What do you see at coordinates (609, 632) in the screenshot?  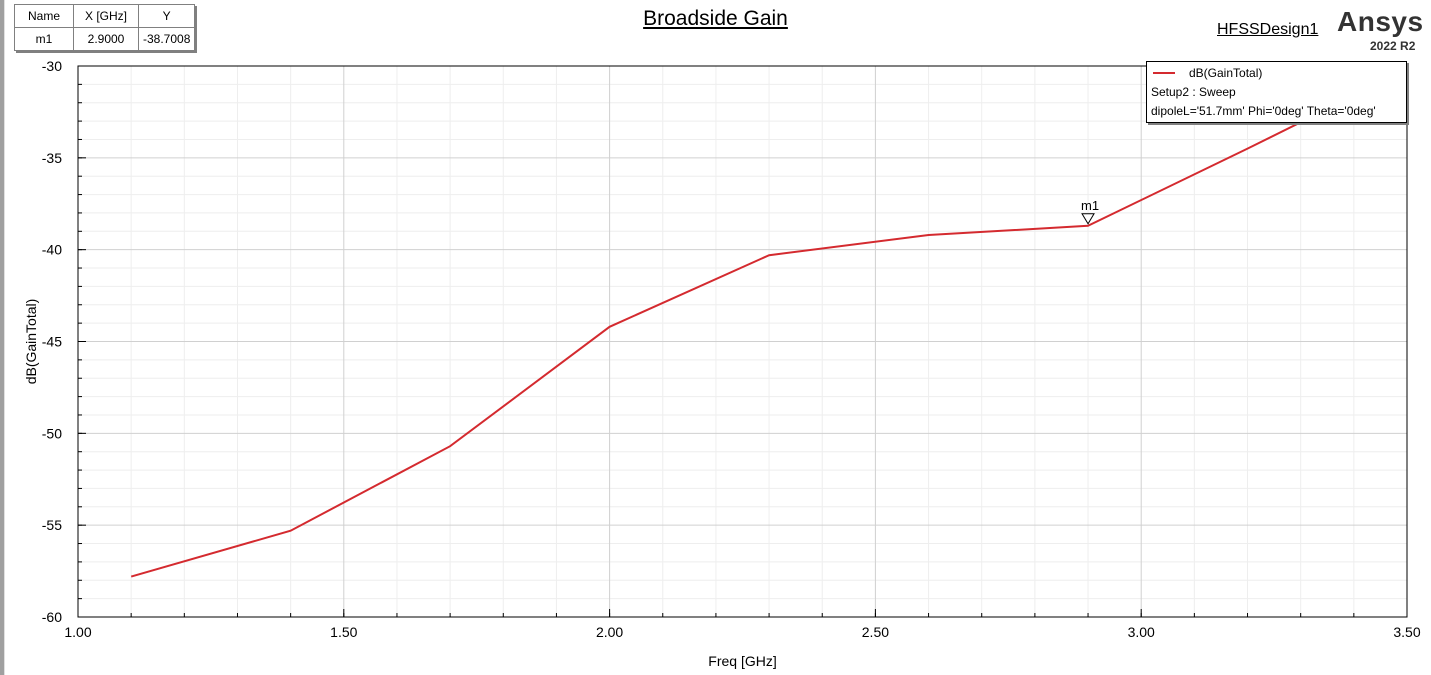 I see `x-tick-label: 2.00` at bounding box center [609, 632].